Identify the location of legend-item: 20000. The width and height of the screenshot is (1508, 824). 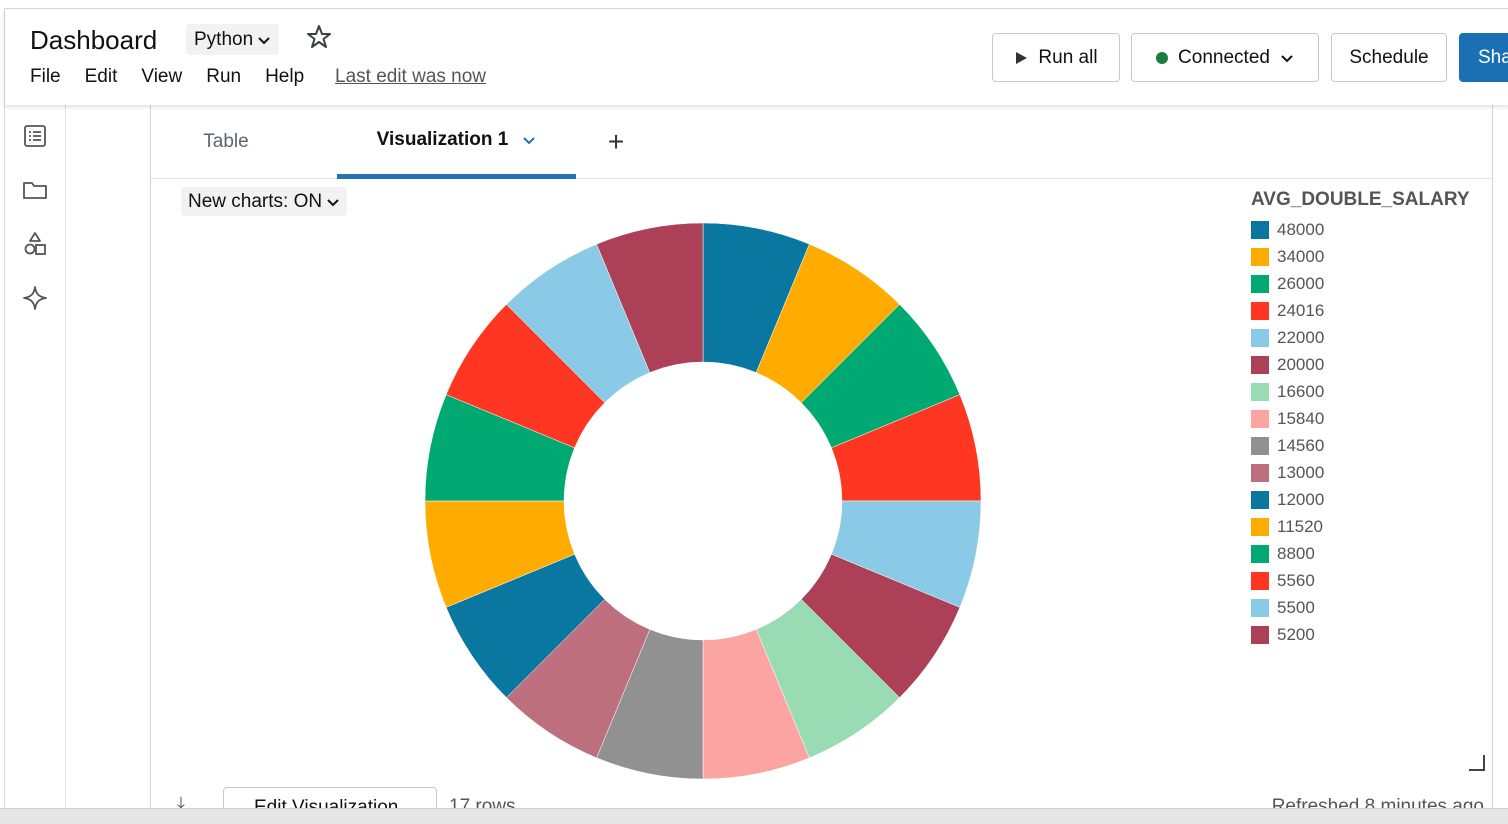
(1360, 364).